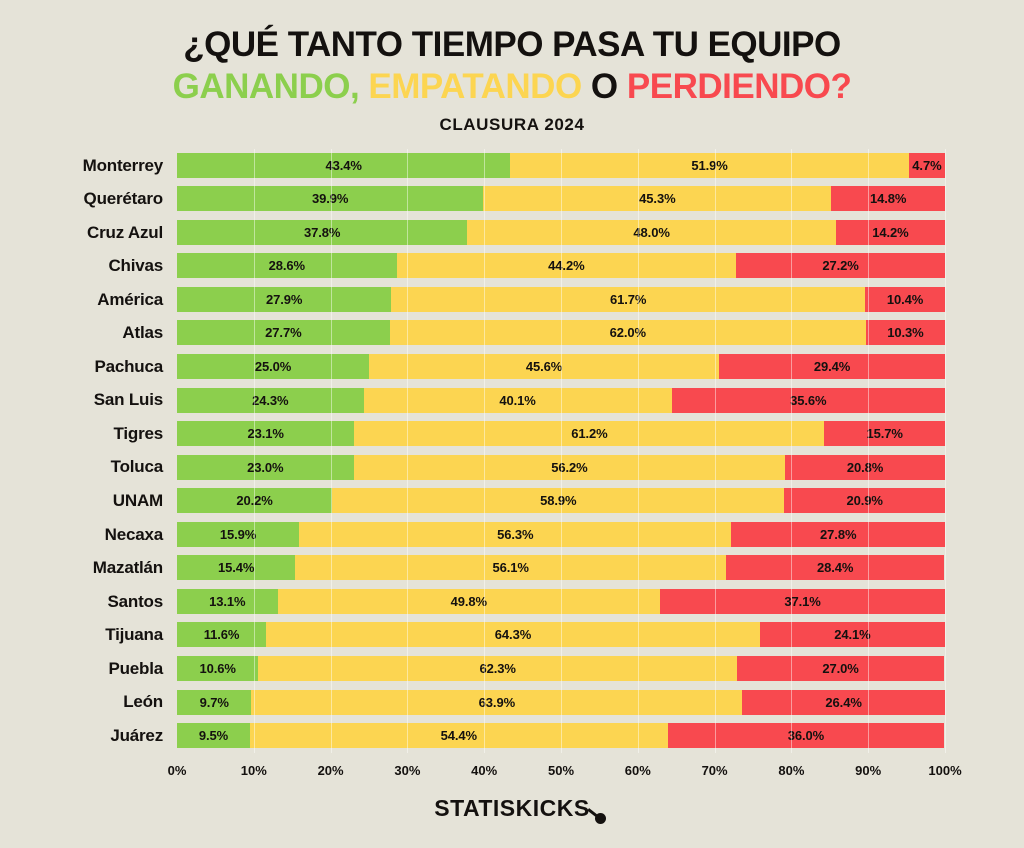 This screenshot has height=848, width=1024. What do you see at coordinates (284, 299) in the screenshot?
I see `bar-segment-ganando: 27.9%` at bounding box center [284, 299].